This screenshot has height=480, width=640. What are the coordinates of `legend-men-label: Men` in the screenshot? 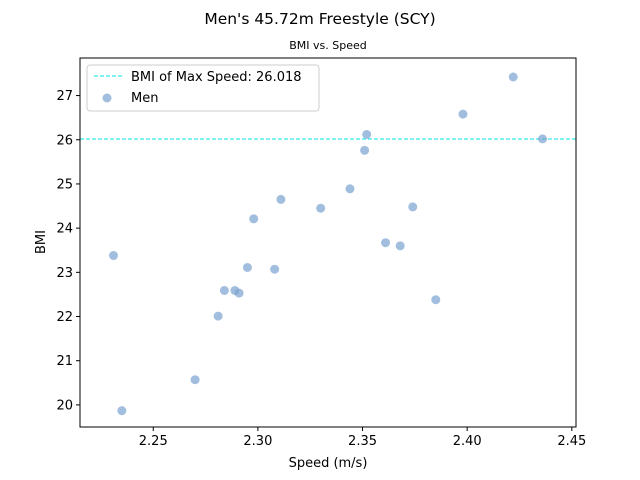 It's located at (144, 98).